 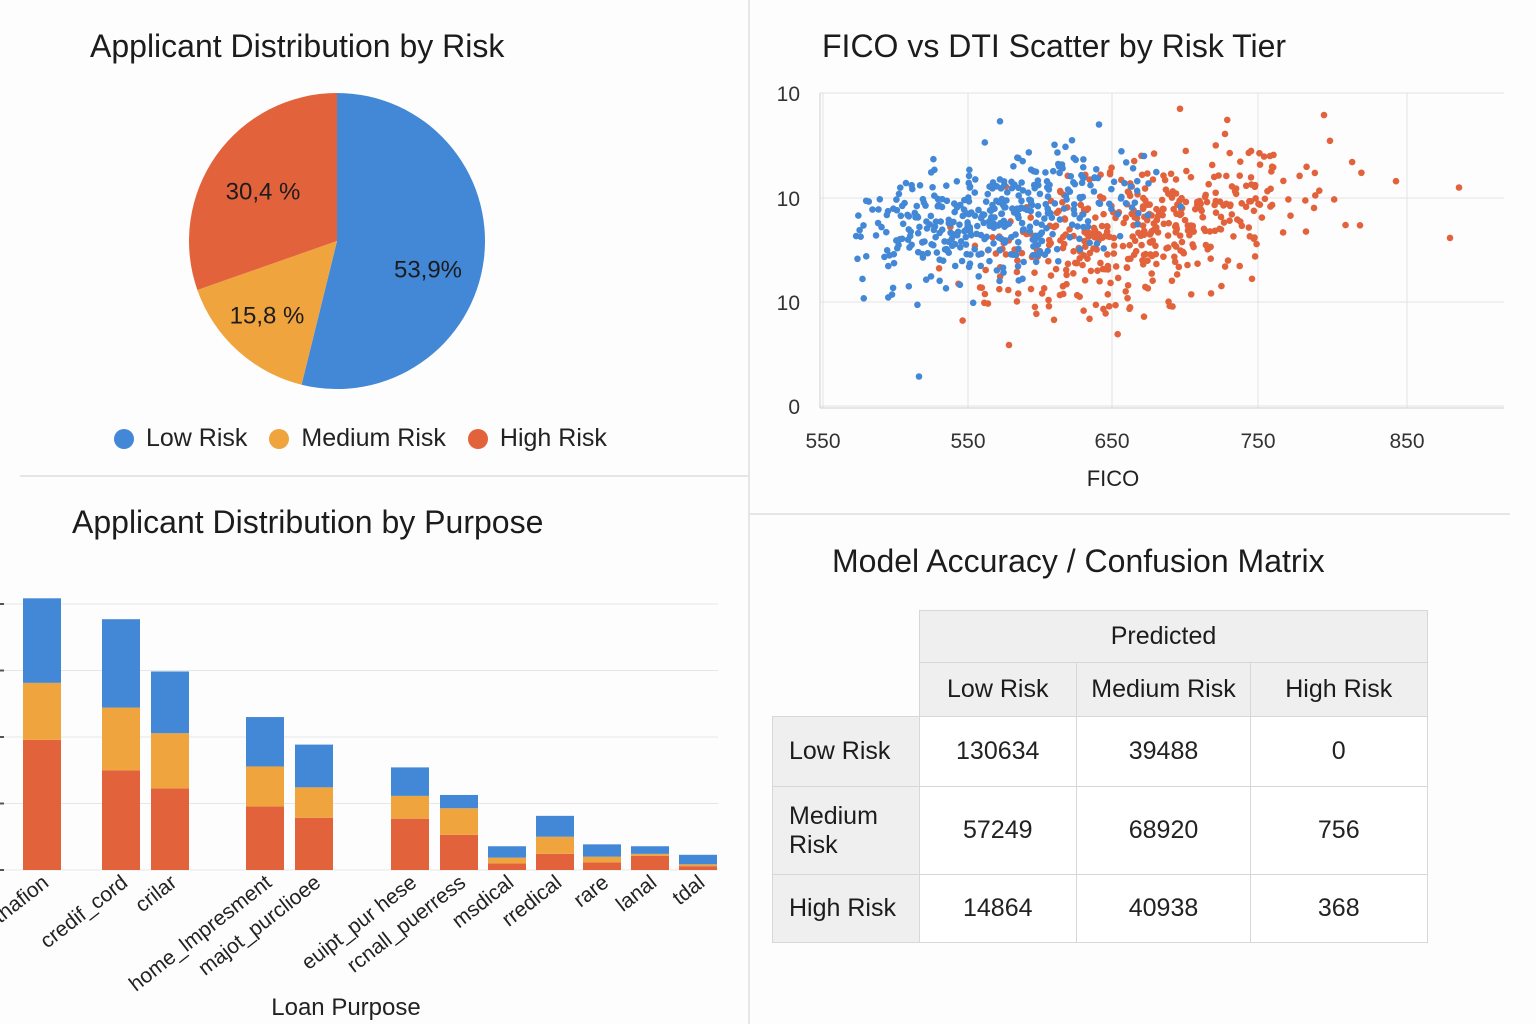 I want to click on bar-chart-title: Applicant Distribution by Purpose, so click(x=308, y=522).